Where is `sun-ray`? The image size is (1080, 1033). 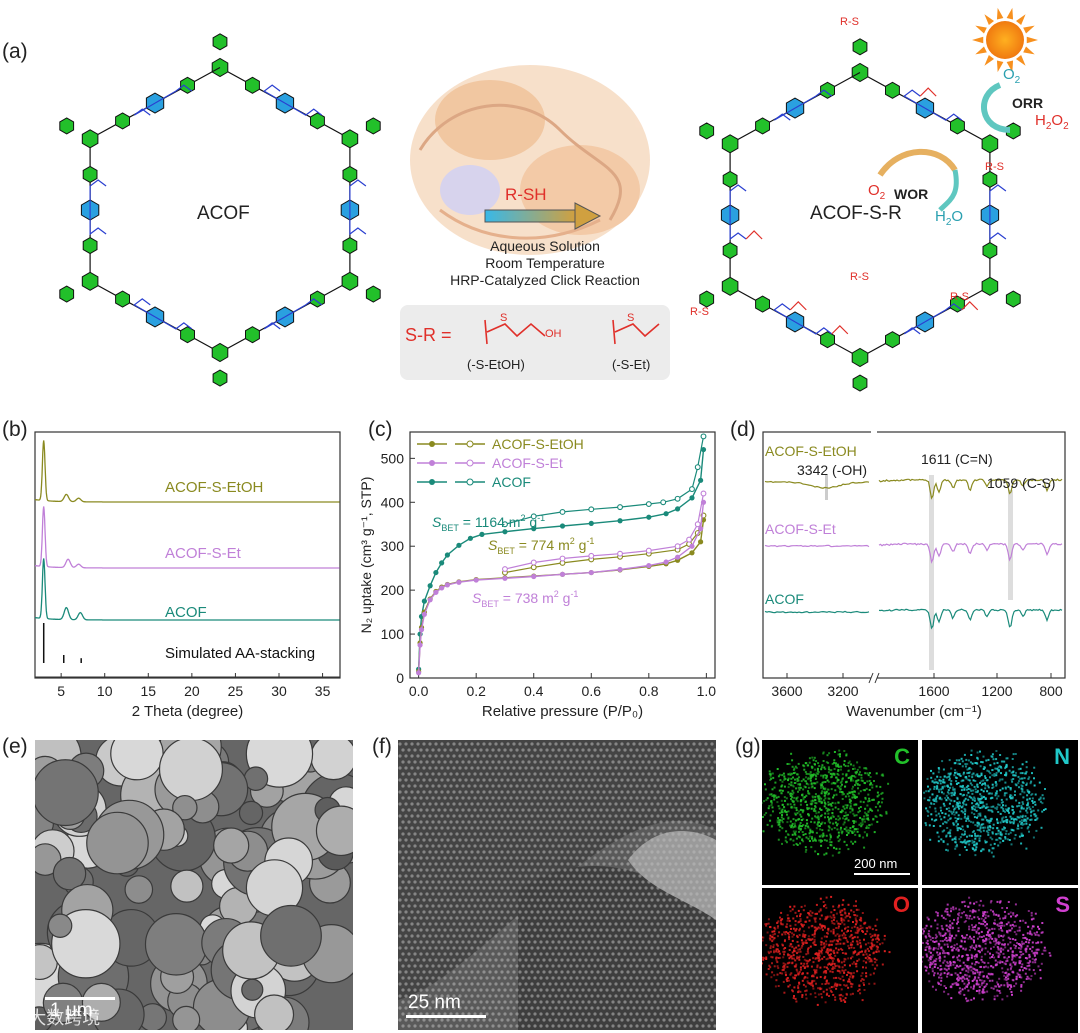 sun-ray is located at coordinates (981, 50).